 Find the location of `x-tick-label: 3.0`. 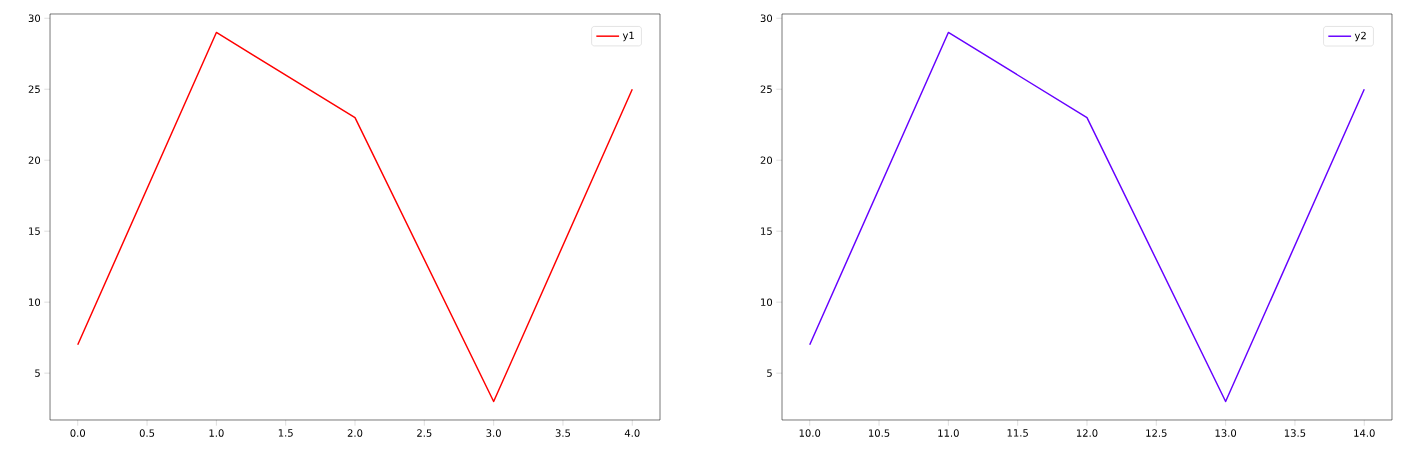

x-tick-label: 3.0 is located at coordinates (493, 433).